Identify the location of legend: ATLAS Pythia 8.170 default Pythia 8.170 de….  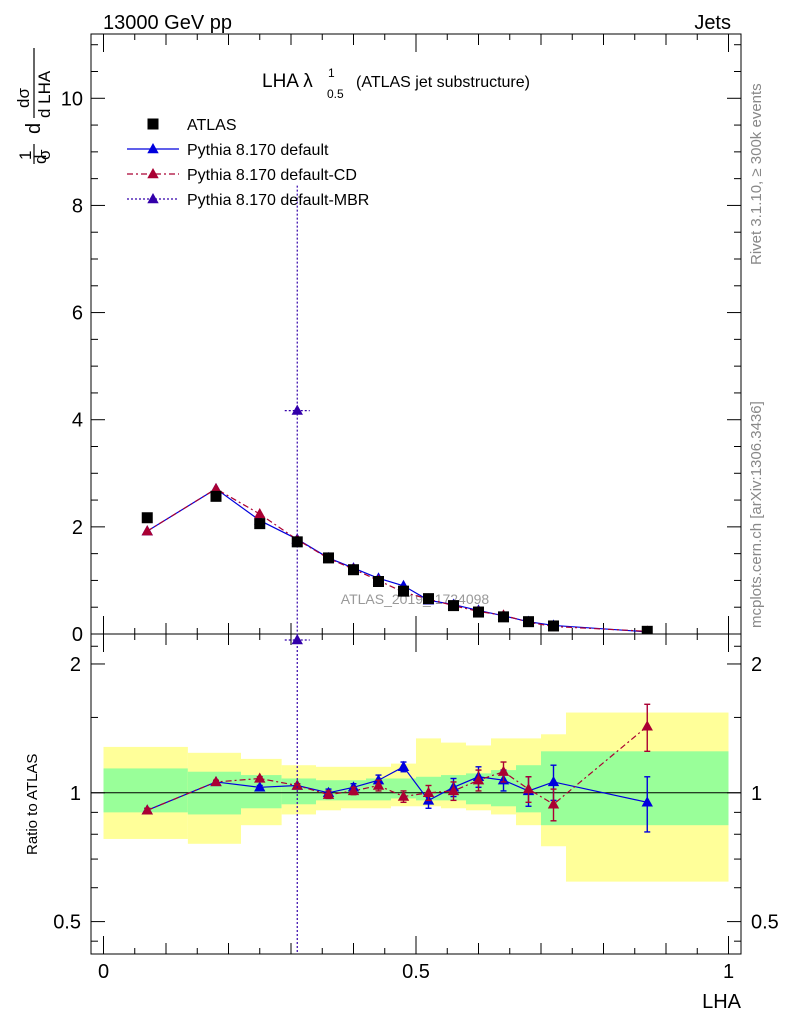
(248, 163).